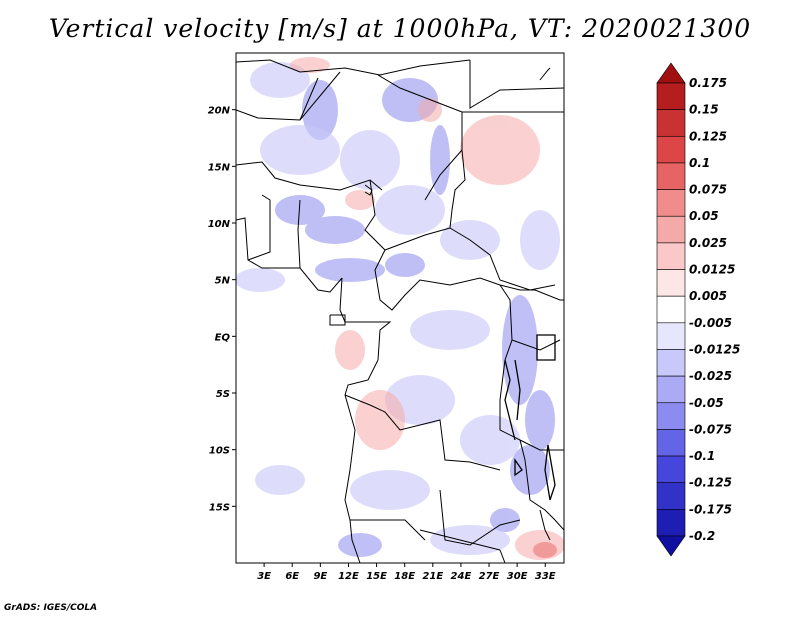 The height and width of the screenshot is (618, 800). Describe the element at coordinates (704, 216) in the screenshot. I see `colorbar-label: 0.05` at that location.